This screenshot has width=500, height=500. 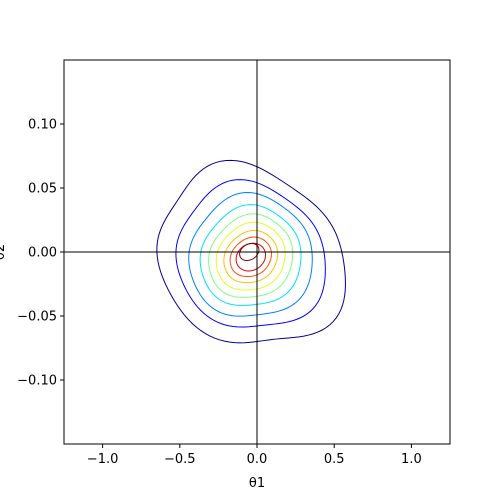 I want to click on y-axis-label: θ2, so click(x=4, y=252).